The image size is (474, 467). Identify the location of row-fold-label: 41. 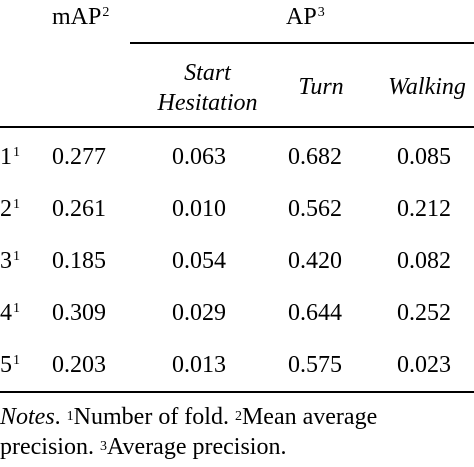
(10, 313).